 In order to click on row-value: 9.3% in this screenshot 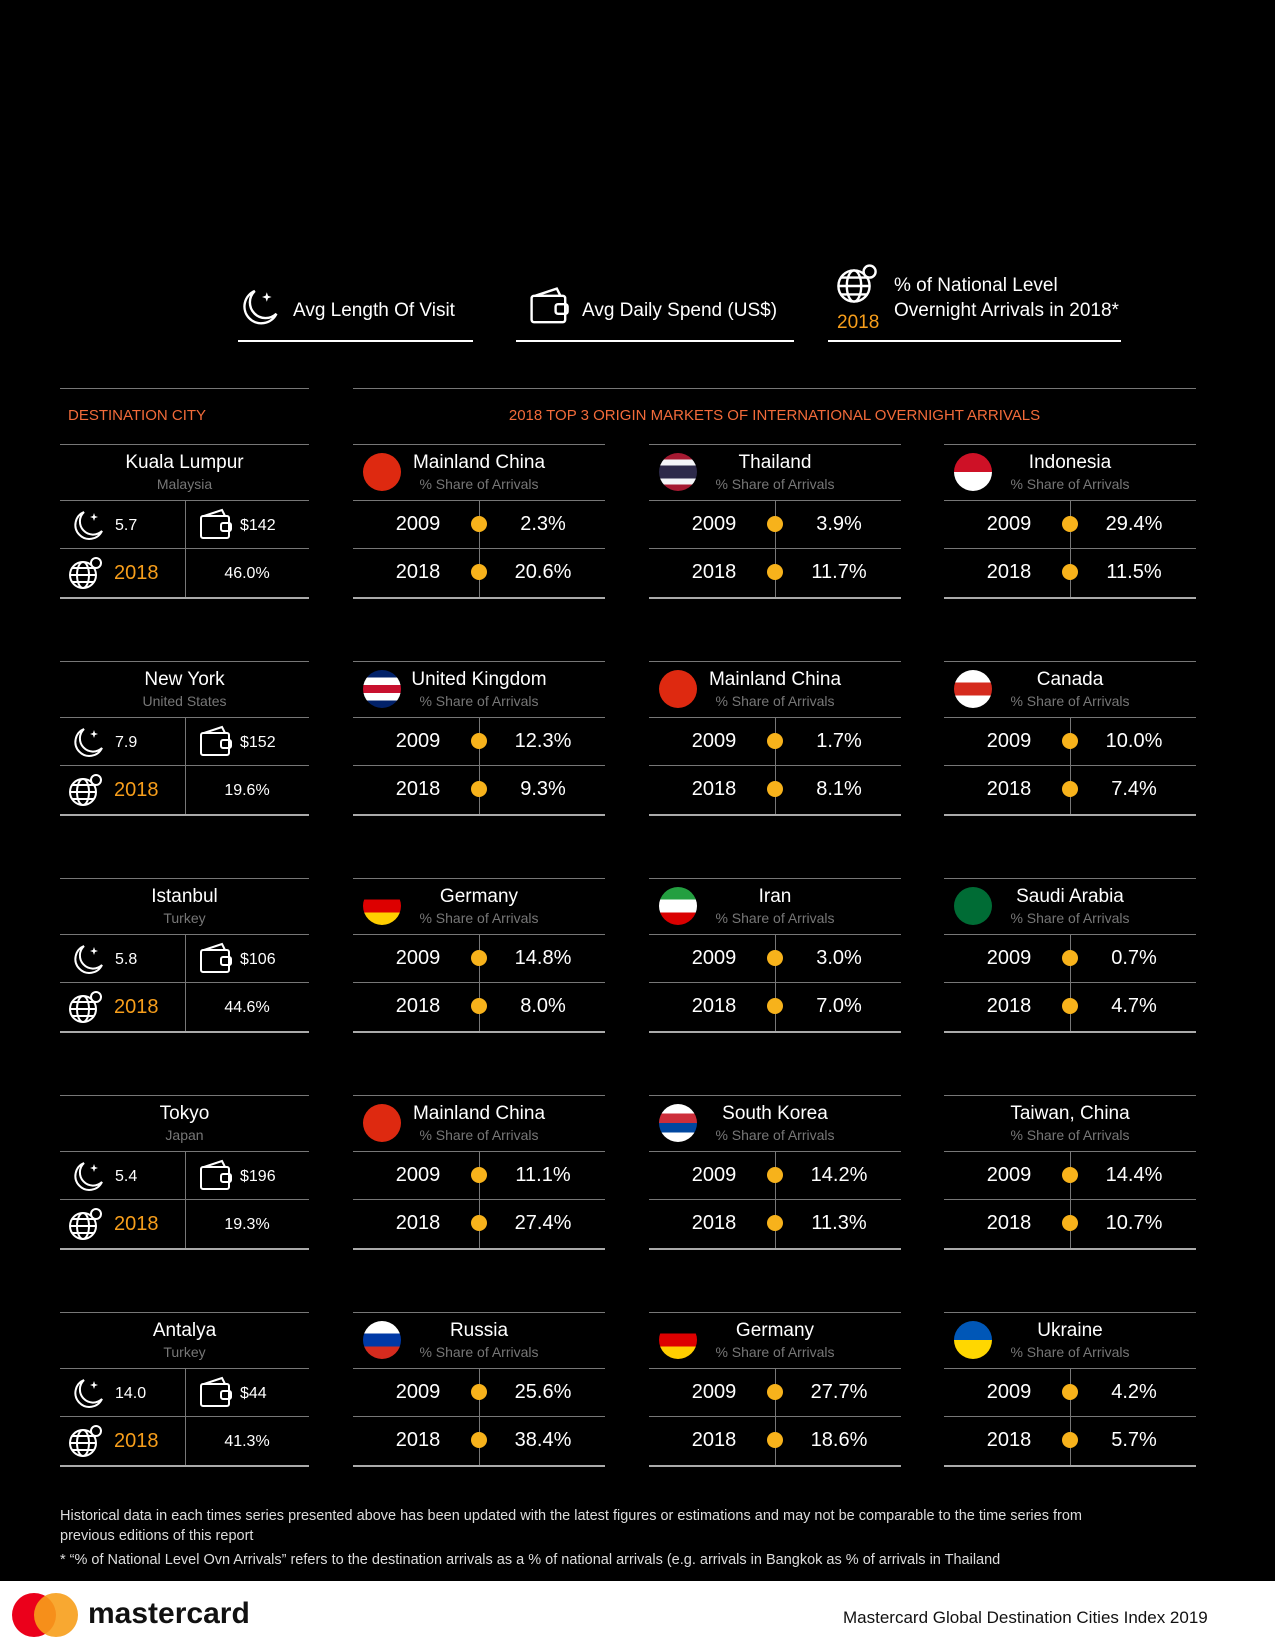, I will do `click(543, 789)`.